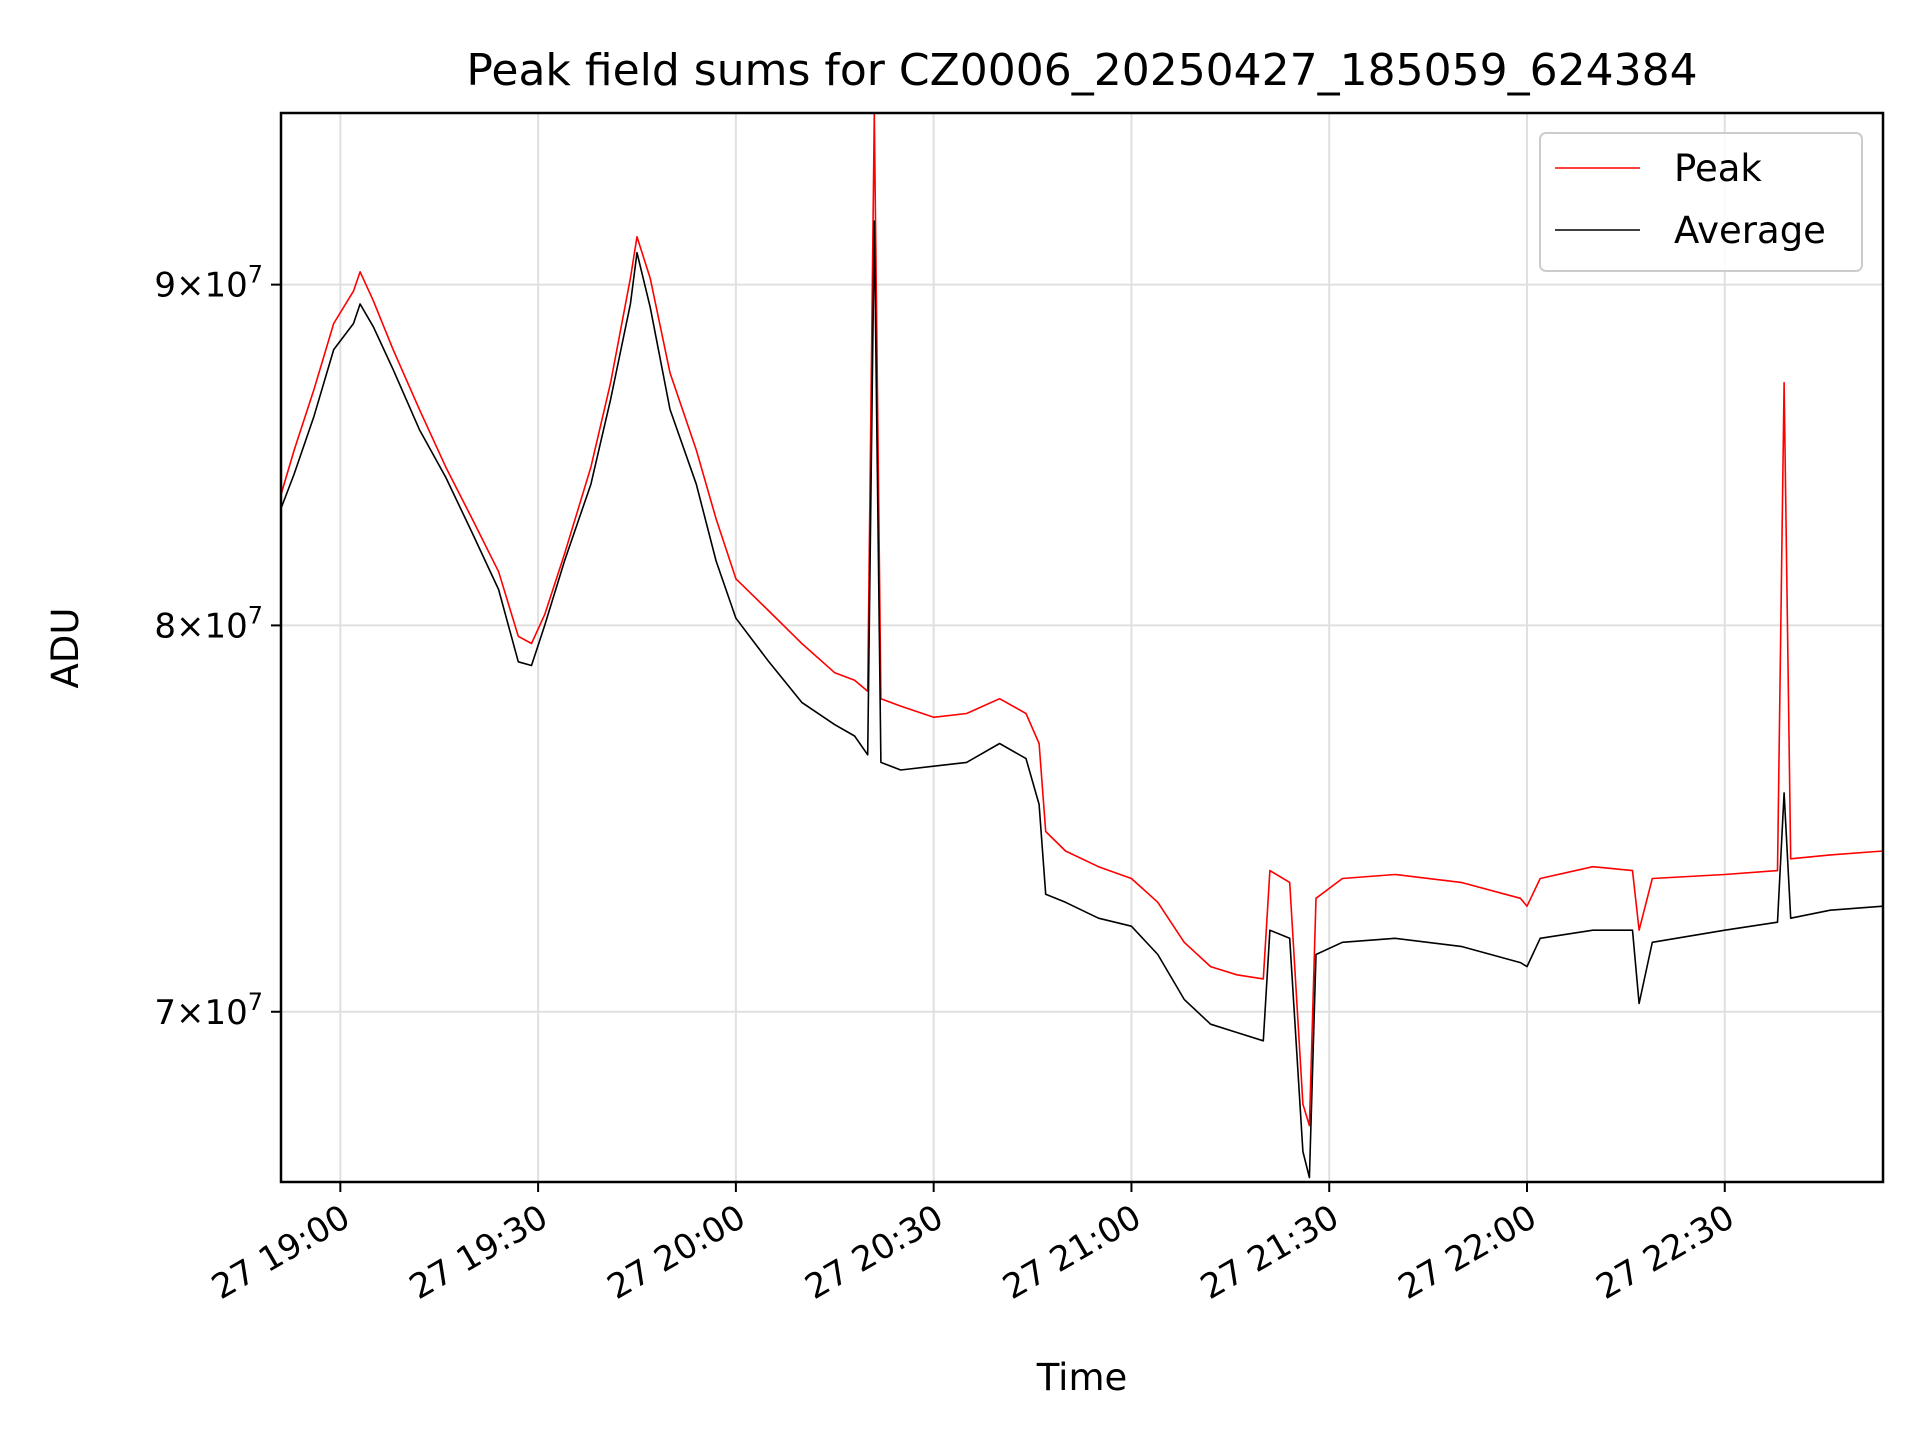 This screenshot has width=1920, height=1440. What do you see at coordinates (65, 648) in the screenshot?
I see `y-axis-title: ADU` at bounding box center [65, 648].